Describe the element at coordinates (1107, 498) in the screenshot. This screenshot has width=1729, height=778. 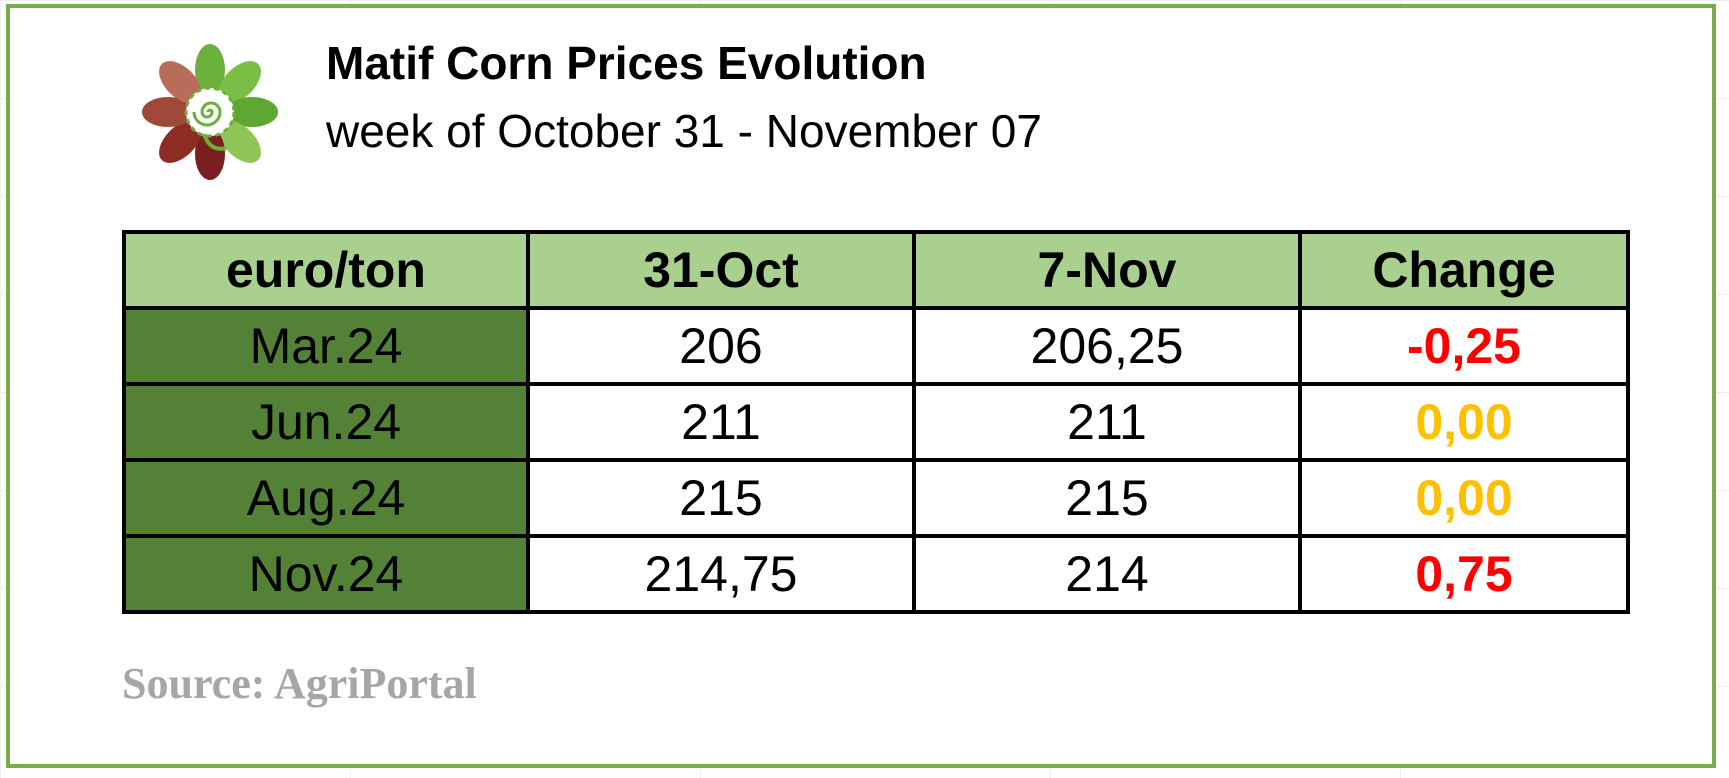
I see `price-cell-nov7: 215` at that location.